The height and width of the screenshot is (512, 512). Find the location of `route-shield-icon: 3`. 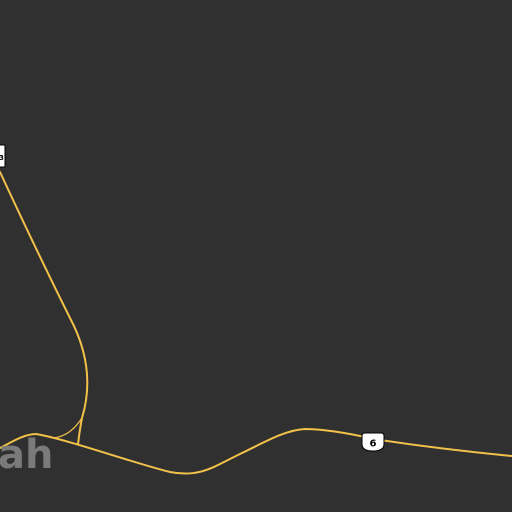

route-shield-icon: 3 is located at coordinates (3, 156).